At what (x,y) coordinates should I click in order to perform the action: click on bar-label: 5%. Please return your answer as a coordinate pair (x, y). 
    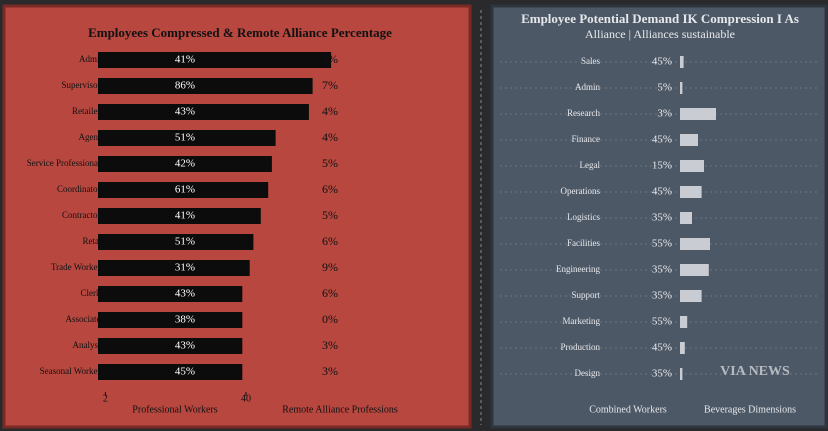
    Looking at the image, I should click on (664, 88).